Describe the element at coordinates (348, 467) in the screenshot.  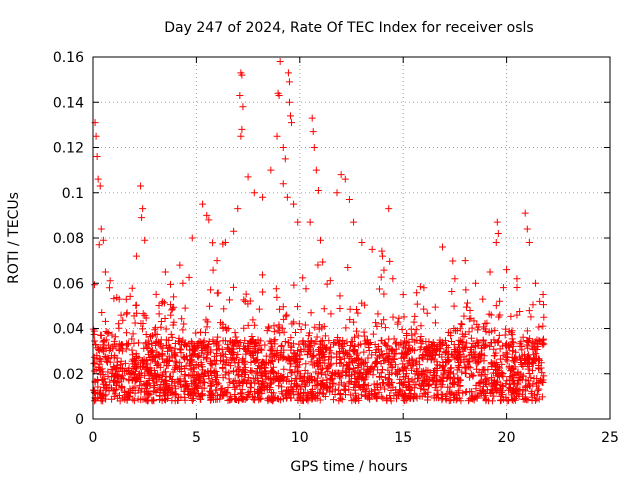
I see `x-axis-label: GPS time / hours` at that location.